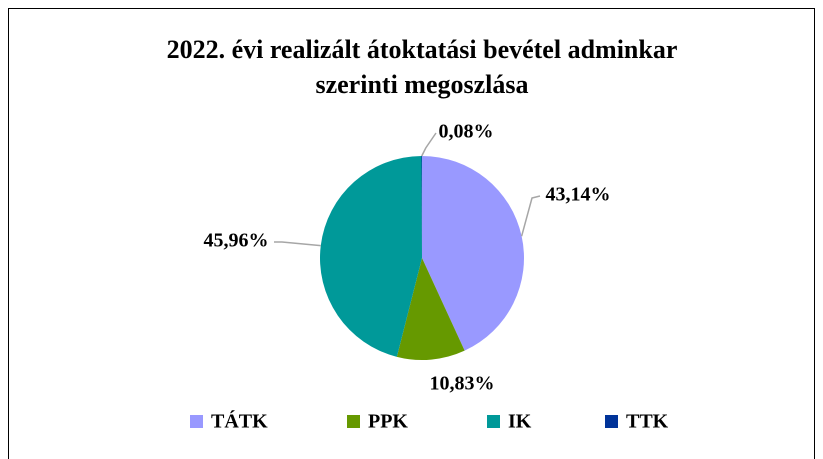 This screenshot has height=459, width=823. I want to click on legend-label: TÁTK, so click(239, 421).